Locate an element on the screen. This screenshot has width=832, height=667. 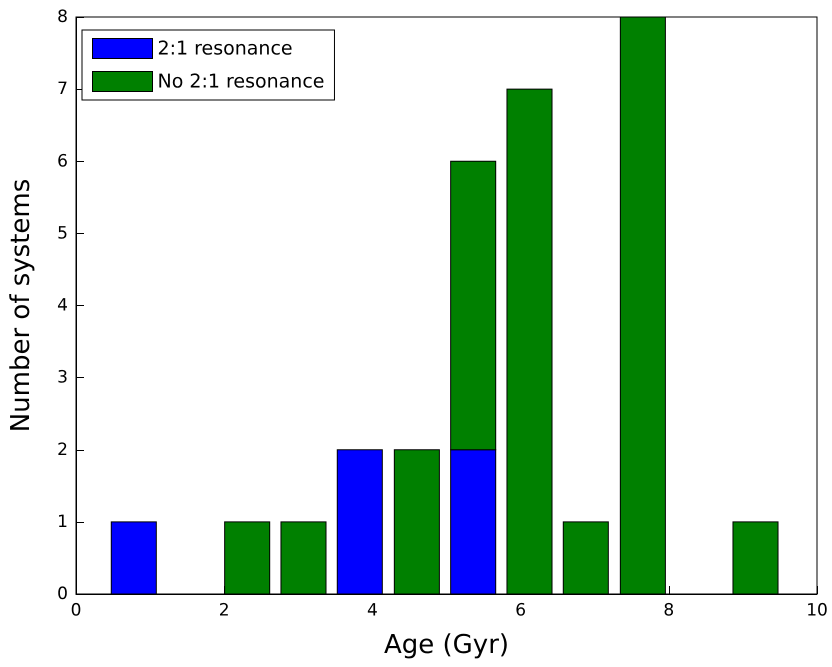
y-tick-label: 6 is located at coordinates (62, 161).